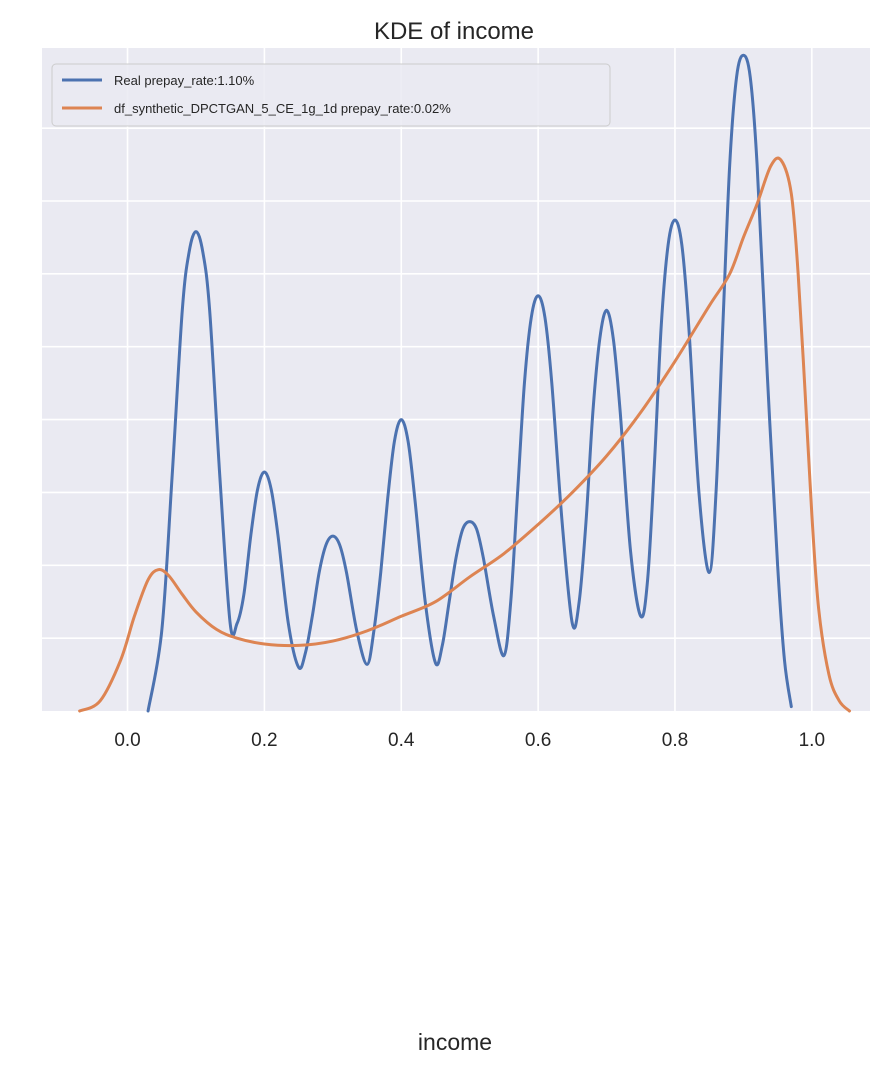 The width and height of the screenshot is (894, 1072). What do you see at coordinates (812, 740) in the screenshot?
I see `x-tick-label: 1.0` at bounding box center [812, 740].